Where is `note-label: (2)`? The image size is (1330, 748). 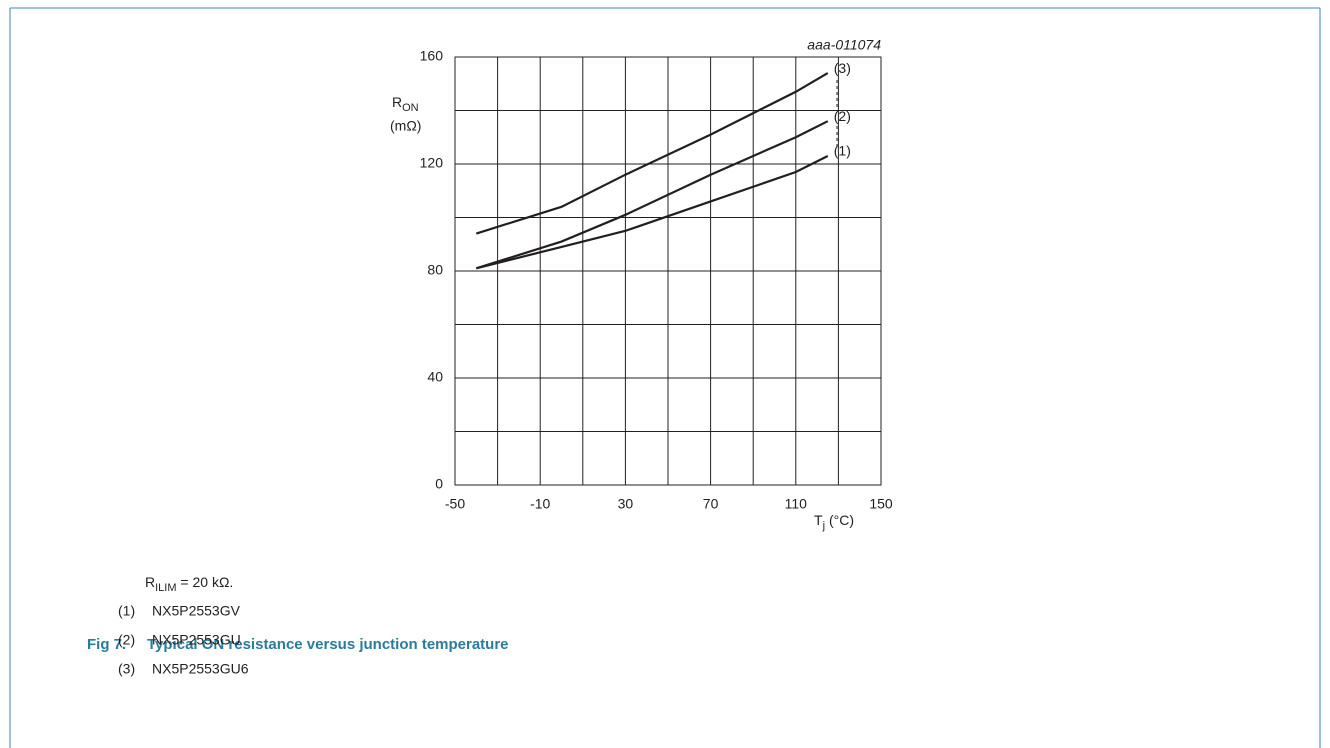
note-label: (2) is located at coordinates (126, 640).